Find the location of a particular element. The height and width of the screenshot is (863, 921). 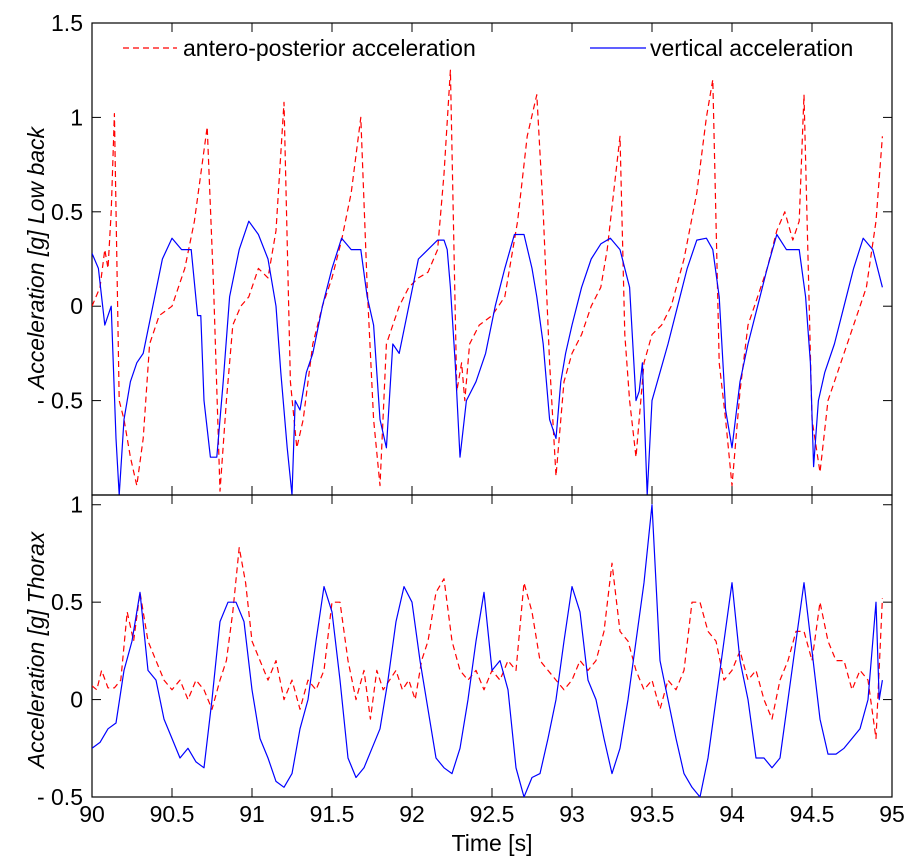

x-tick-label: 91.5 is located at coordinates (332, 814).